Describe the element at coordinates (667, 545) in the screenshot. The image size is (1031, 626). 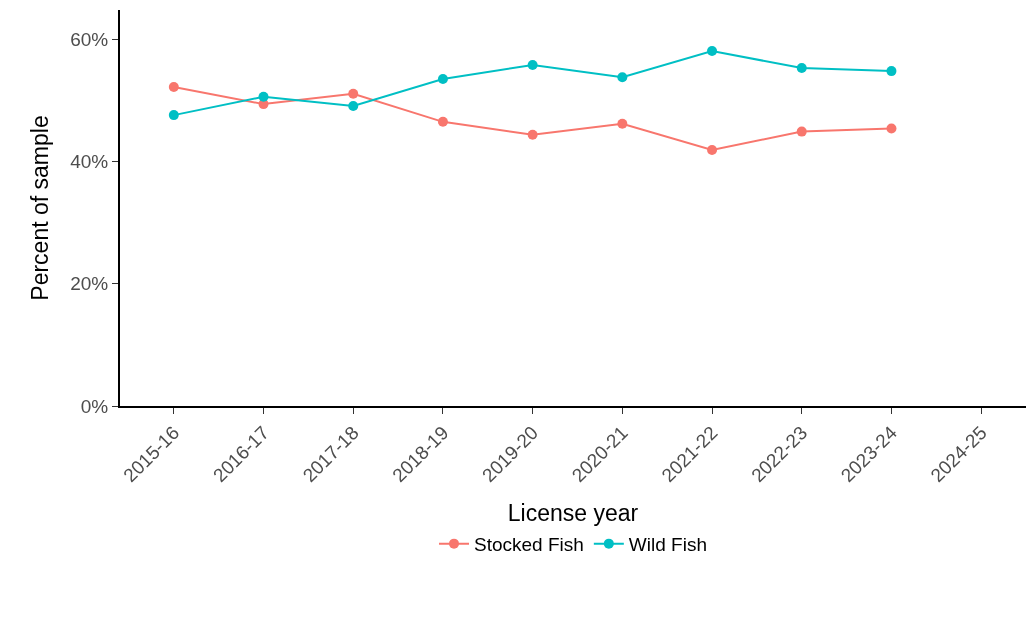
I see `legend-label: Wild Fish` at that location.